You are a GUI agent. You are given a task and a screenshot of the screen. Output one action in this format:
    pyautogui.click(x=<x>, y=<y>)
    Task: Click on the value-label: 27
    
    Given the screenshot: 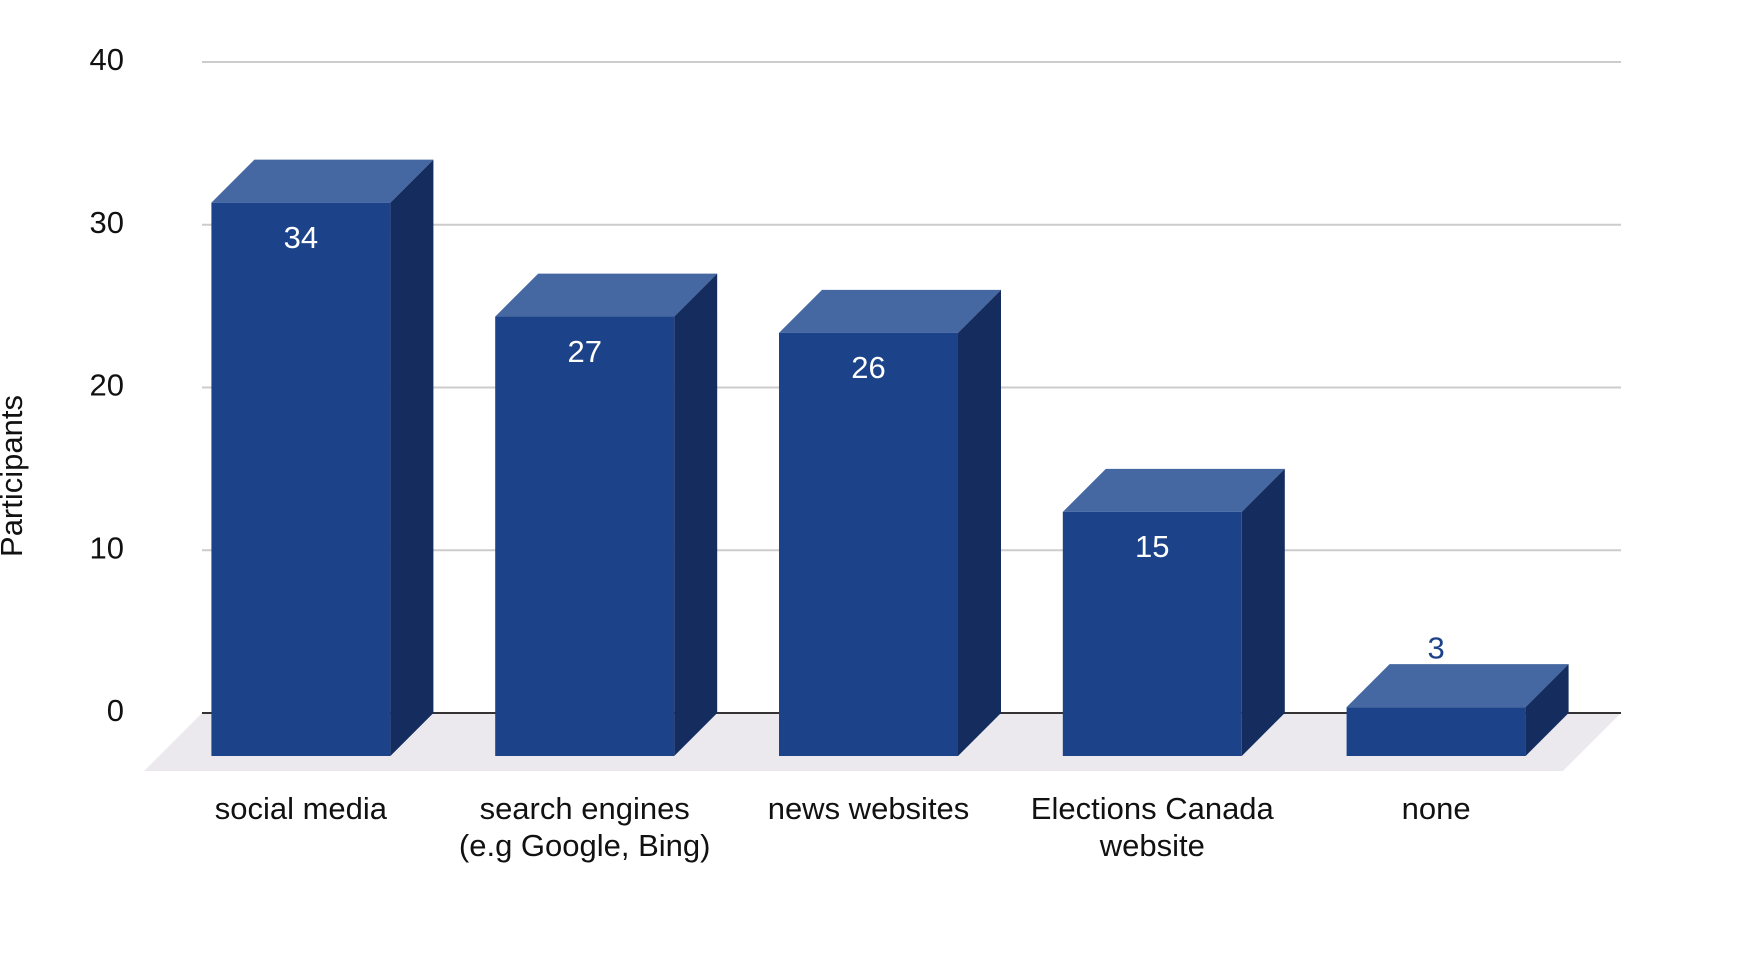 What is the action you would take?
    pyautogui.click(x=584, y=351)
    